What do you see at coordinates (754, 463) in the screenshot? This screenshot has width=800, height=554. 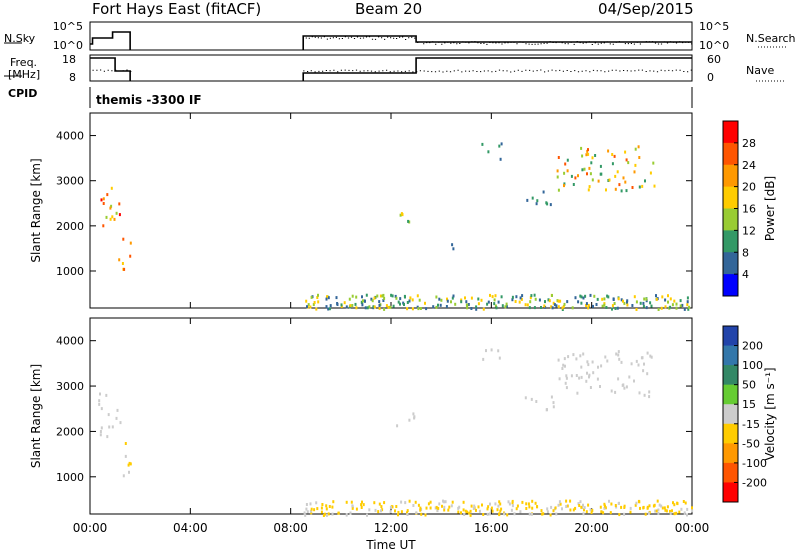 I see `colorbar-tick-label: -100` at bounding box center [754, 463].